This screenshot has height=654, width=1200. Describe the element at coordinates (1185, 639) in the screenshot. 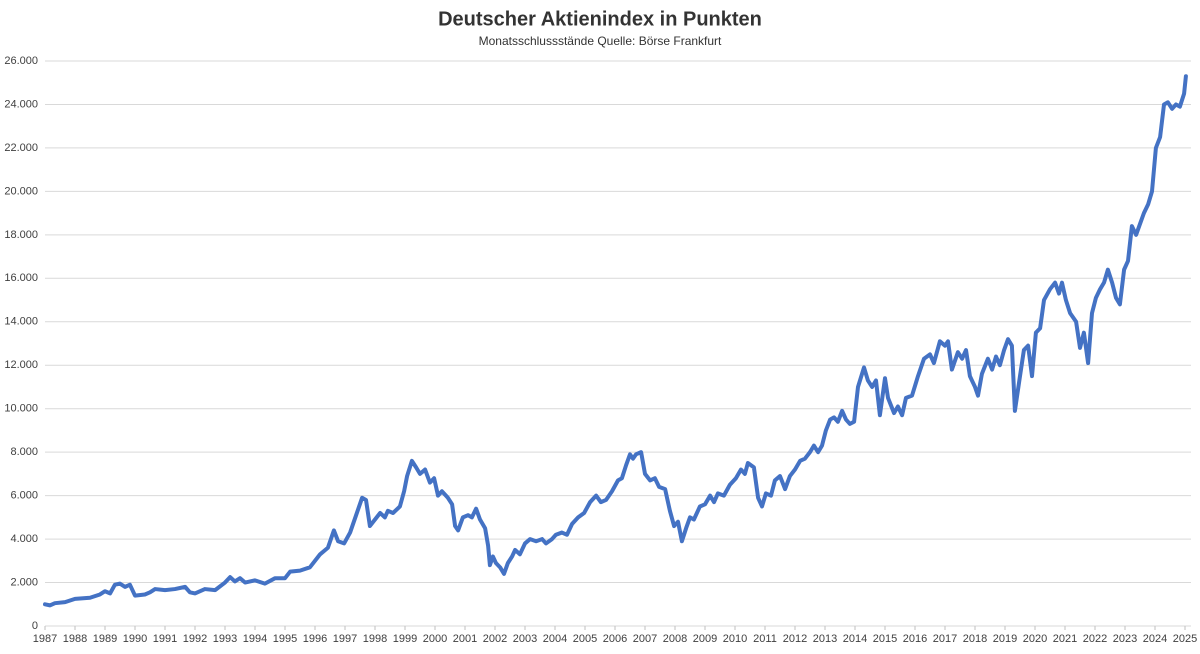

I see `x-tick-label: 2025` at that location.